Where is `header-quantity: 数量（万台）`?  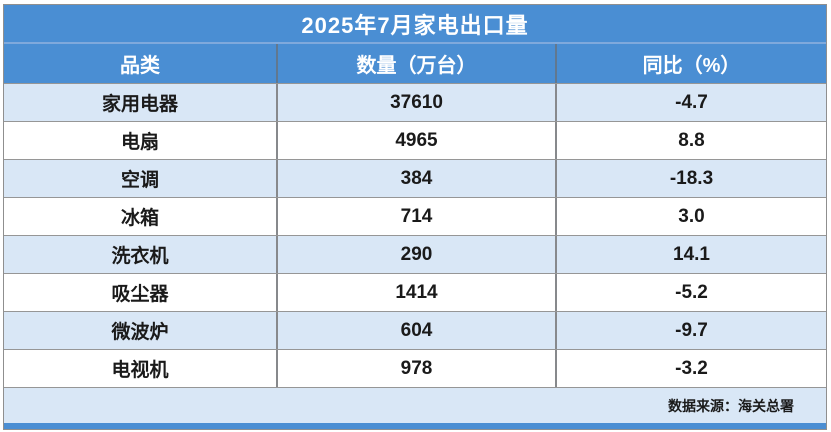 header-quantity: 数量（万台） is located at coordinates (417, 63).